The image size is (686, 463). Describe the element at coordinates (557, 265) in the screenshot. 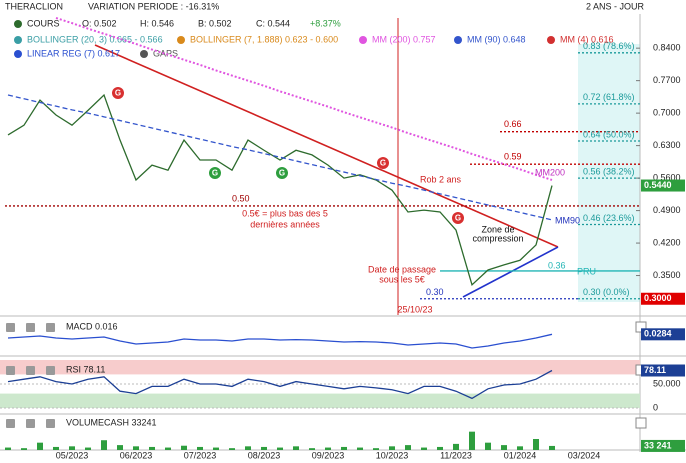

I see `level-label: 0.36` at that location.